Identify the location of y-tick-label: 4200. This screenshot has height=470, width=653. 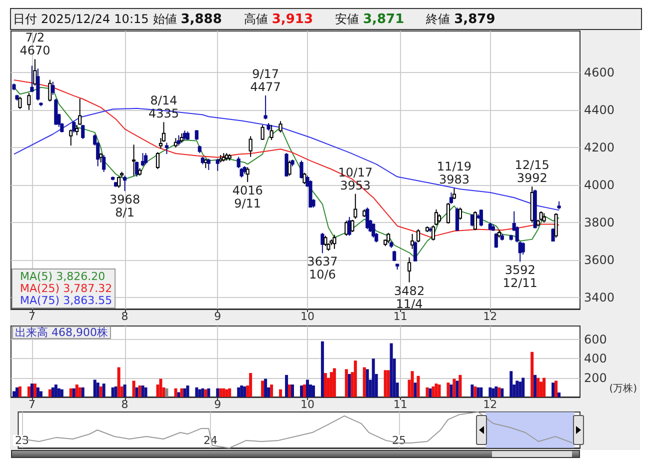
(599, 147).